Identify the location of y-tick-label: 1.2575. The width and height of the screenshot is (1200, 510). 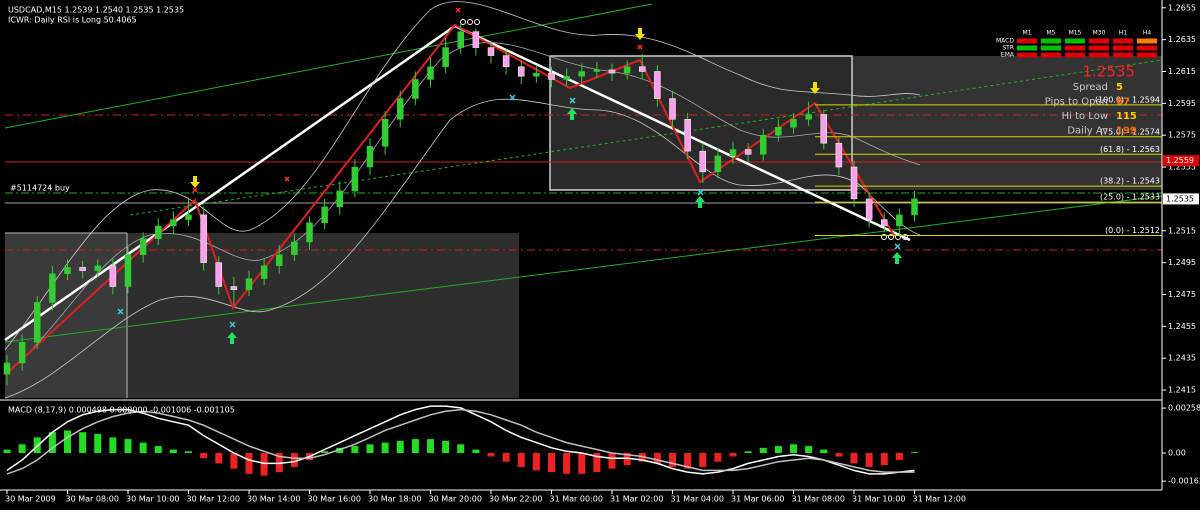
(1182, 135).